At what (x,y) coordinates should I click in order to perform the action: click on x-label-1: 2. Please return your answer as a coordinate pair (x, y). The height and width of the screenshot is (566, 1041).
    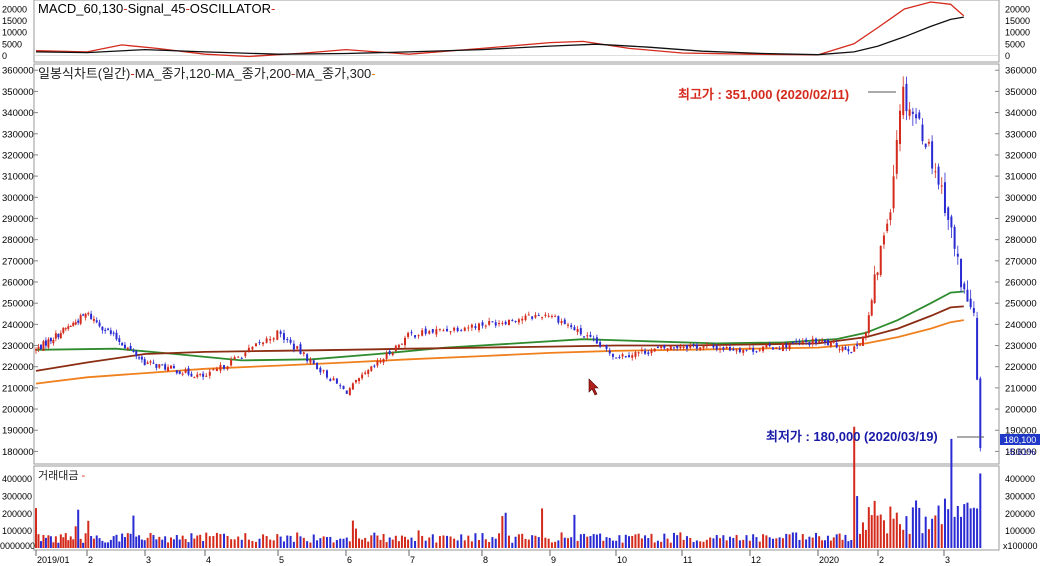
    Looking at the image, I should click on (90, 560).